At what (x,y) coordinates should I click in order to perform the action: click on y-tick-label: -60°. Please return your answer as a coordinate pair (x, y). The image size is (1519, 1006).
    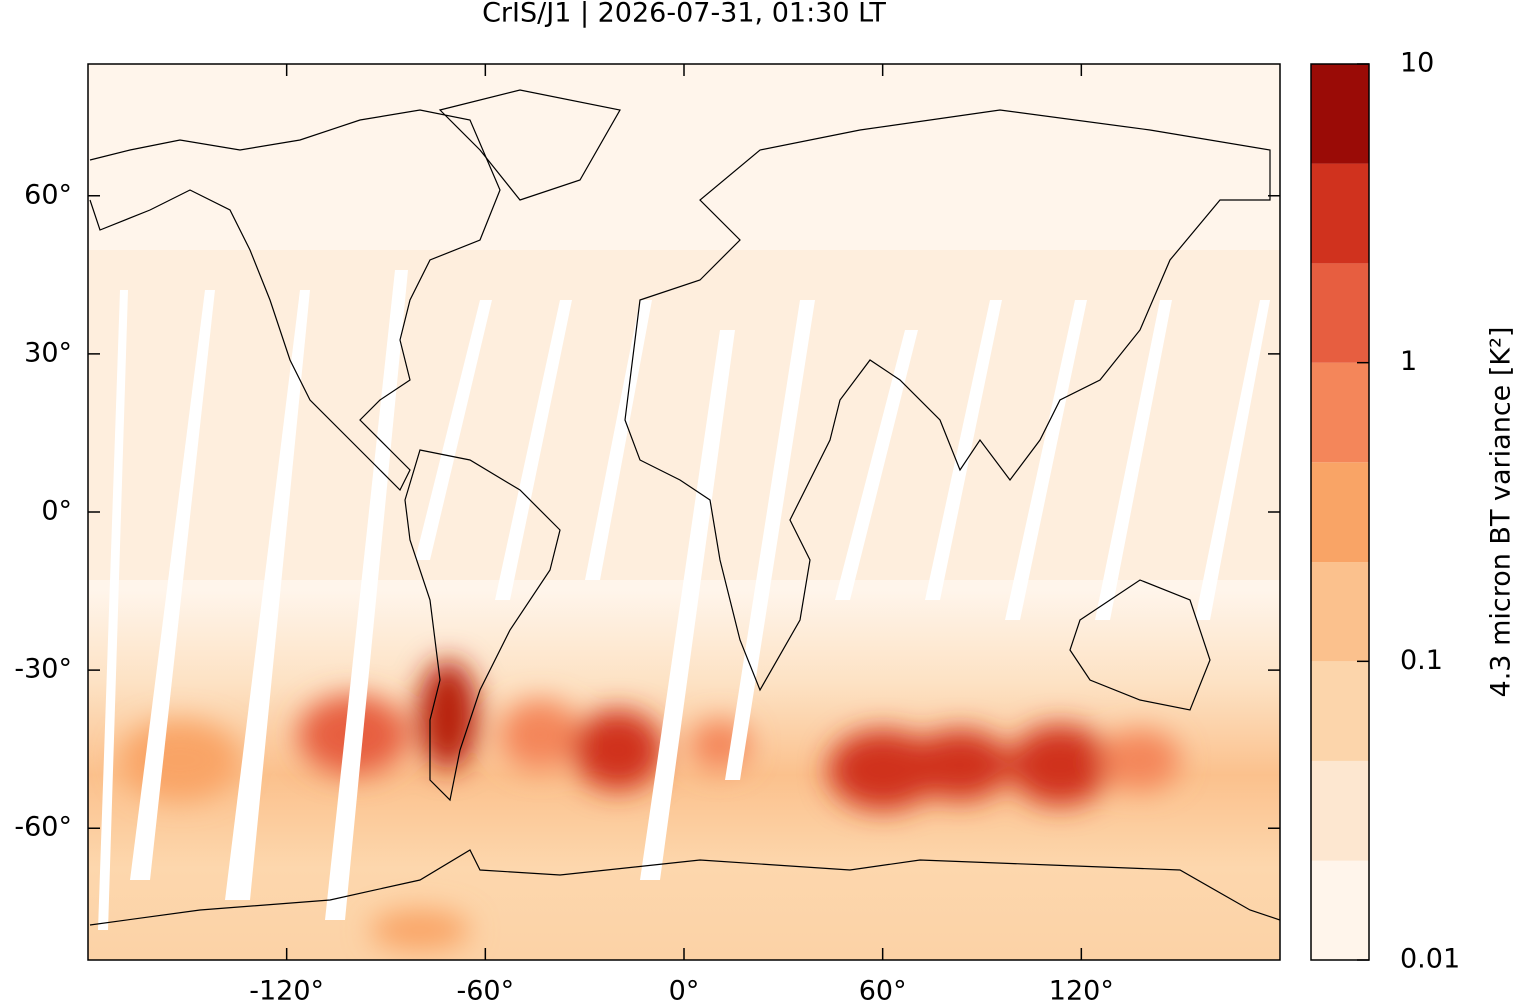
    Looking at the image, I should click on (43, 827).